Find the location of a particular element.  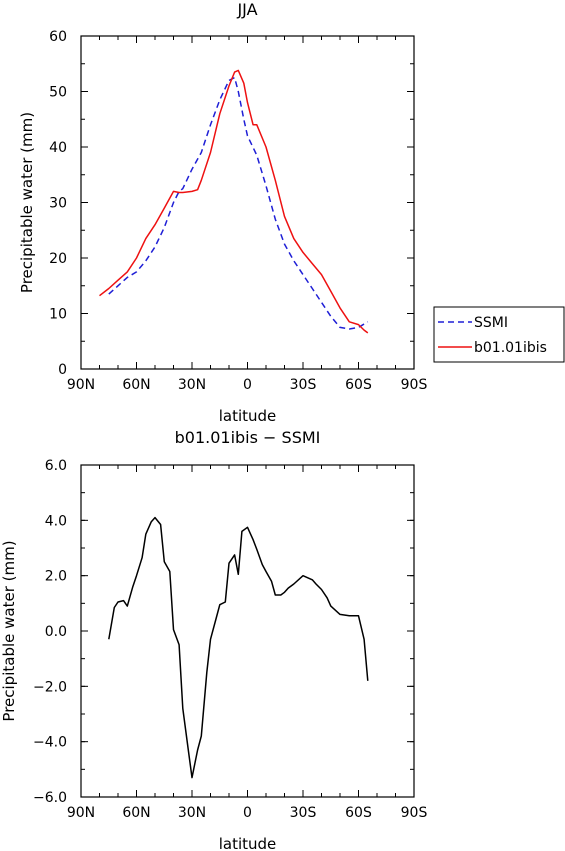

y-tick-label: 30 is located at coordinates (58, 204).